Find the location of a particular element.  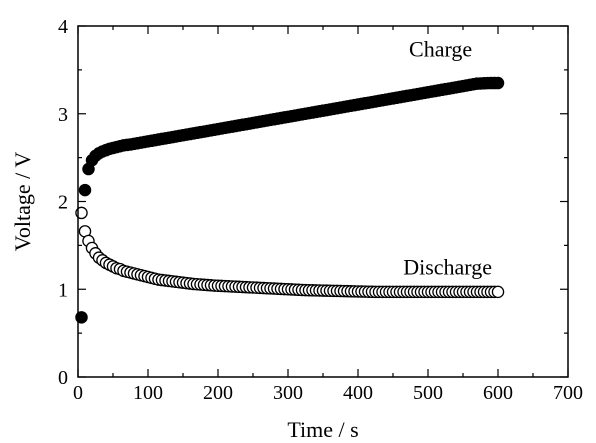

y-tick-label: 1 is located at coordinates (63, 290).